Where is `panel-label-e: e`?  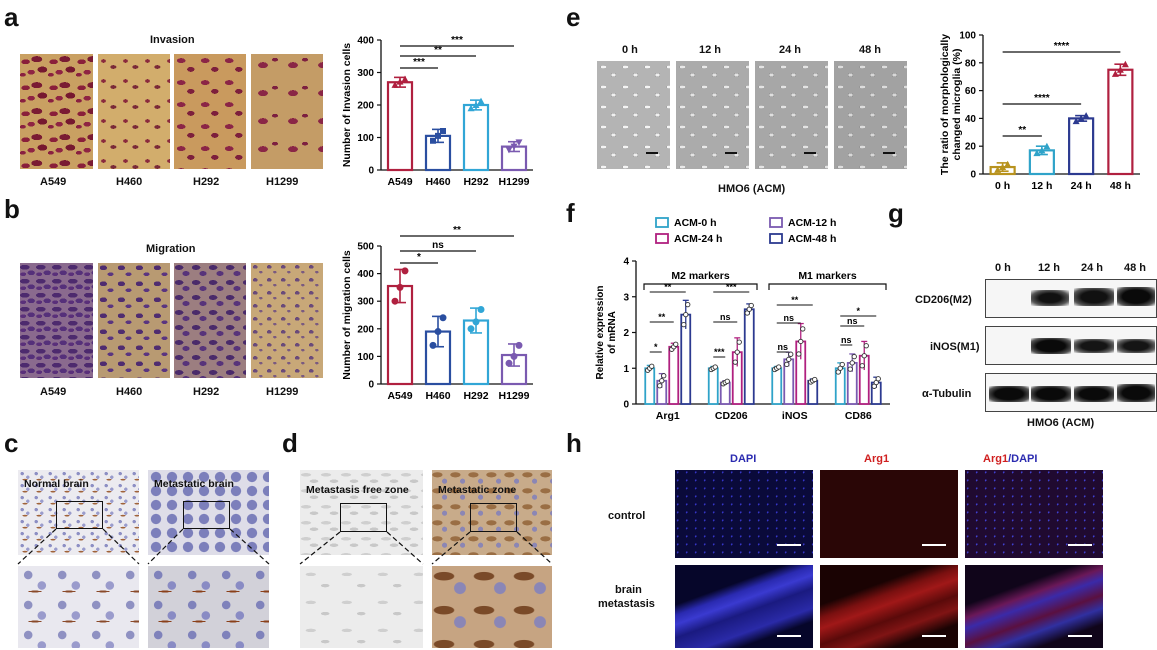 panel-label-e: e is located at coordinates (573, 17).